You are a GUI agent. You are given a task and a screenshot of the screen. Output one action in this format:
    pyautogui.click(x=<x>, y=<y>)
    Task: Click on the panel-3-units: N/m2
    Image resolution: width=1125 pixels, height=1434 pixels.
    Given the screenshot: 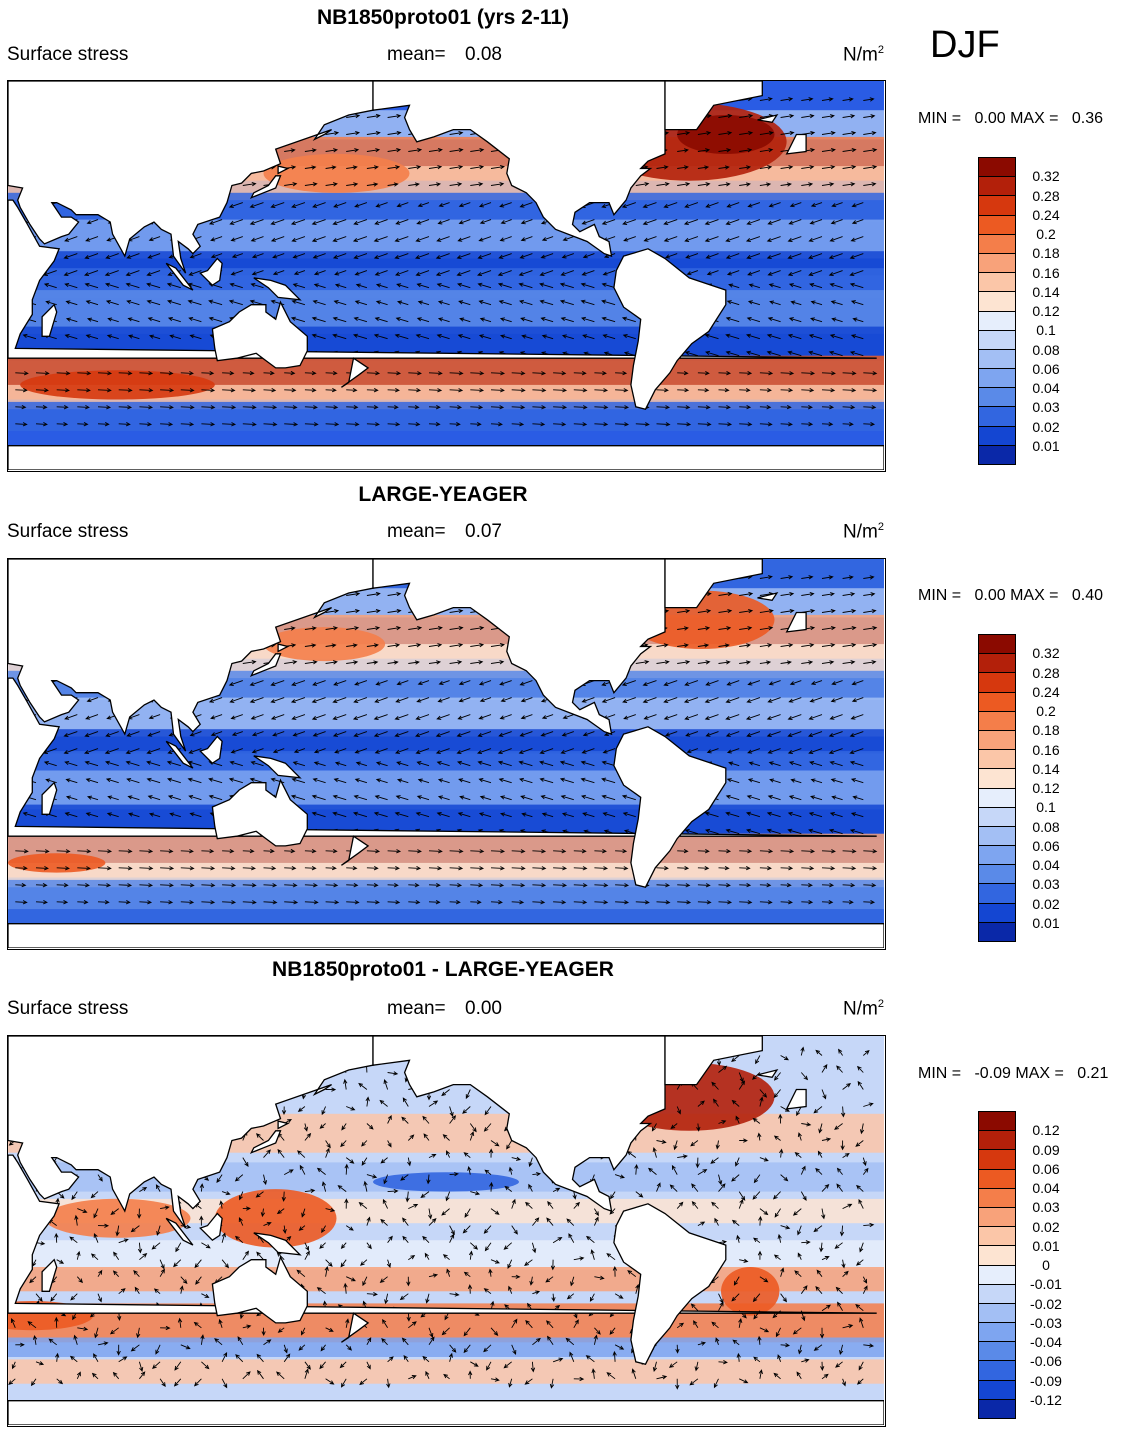 What is the action you would take?
    pyautogui.click(x=863, y=1009)
    